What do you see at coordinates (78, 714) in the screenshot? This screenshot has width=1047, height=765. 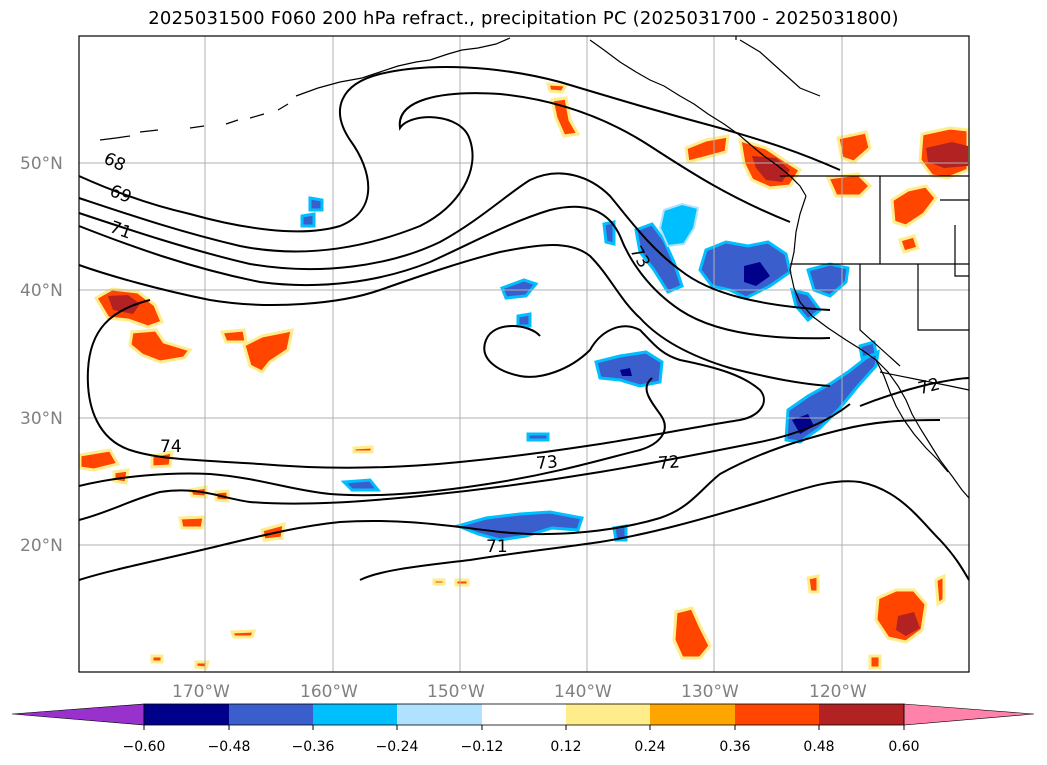 I see `colorbar-arrow-left` at bounding box center [78, 714].